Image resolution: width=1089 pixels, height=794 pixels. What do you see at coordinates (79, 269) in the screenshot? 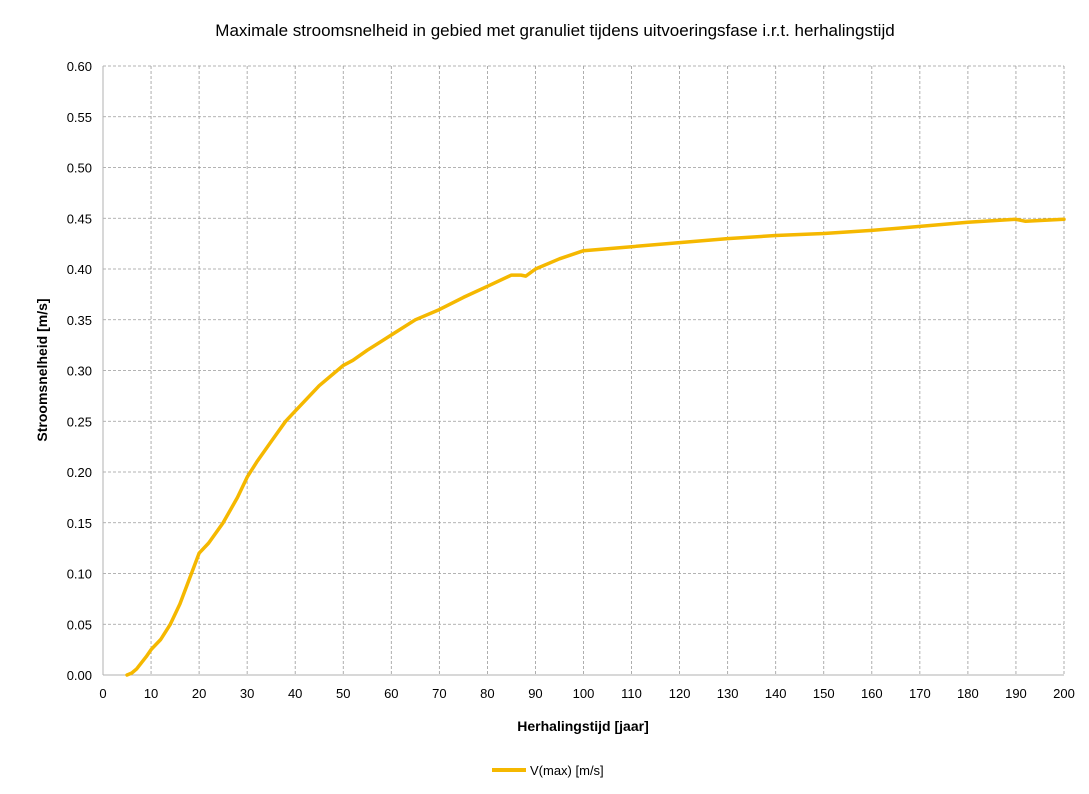
I see `y-tick-label: 0.40` at bounding box center [79, 269].